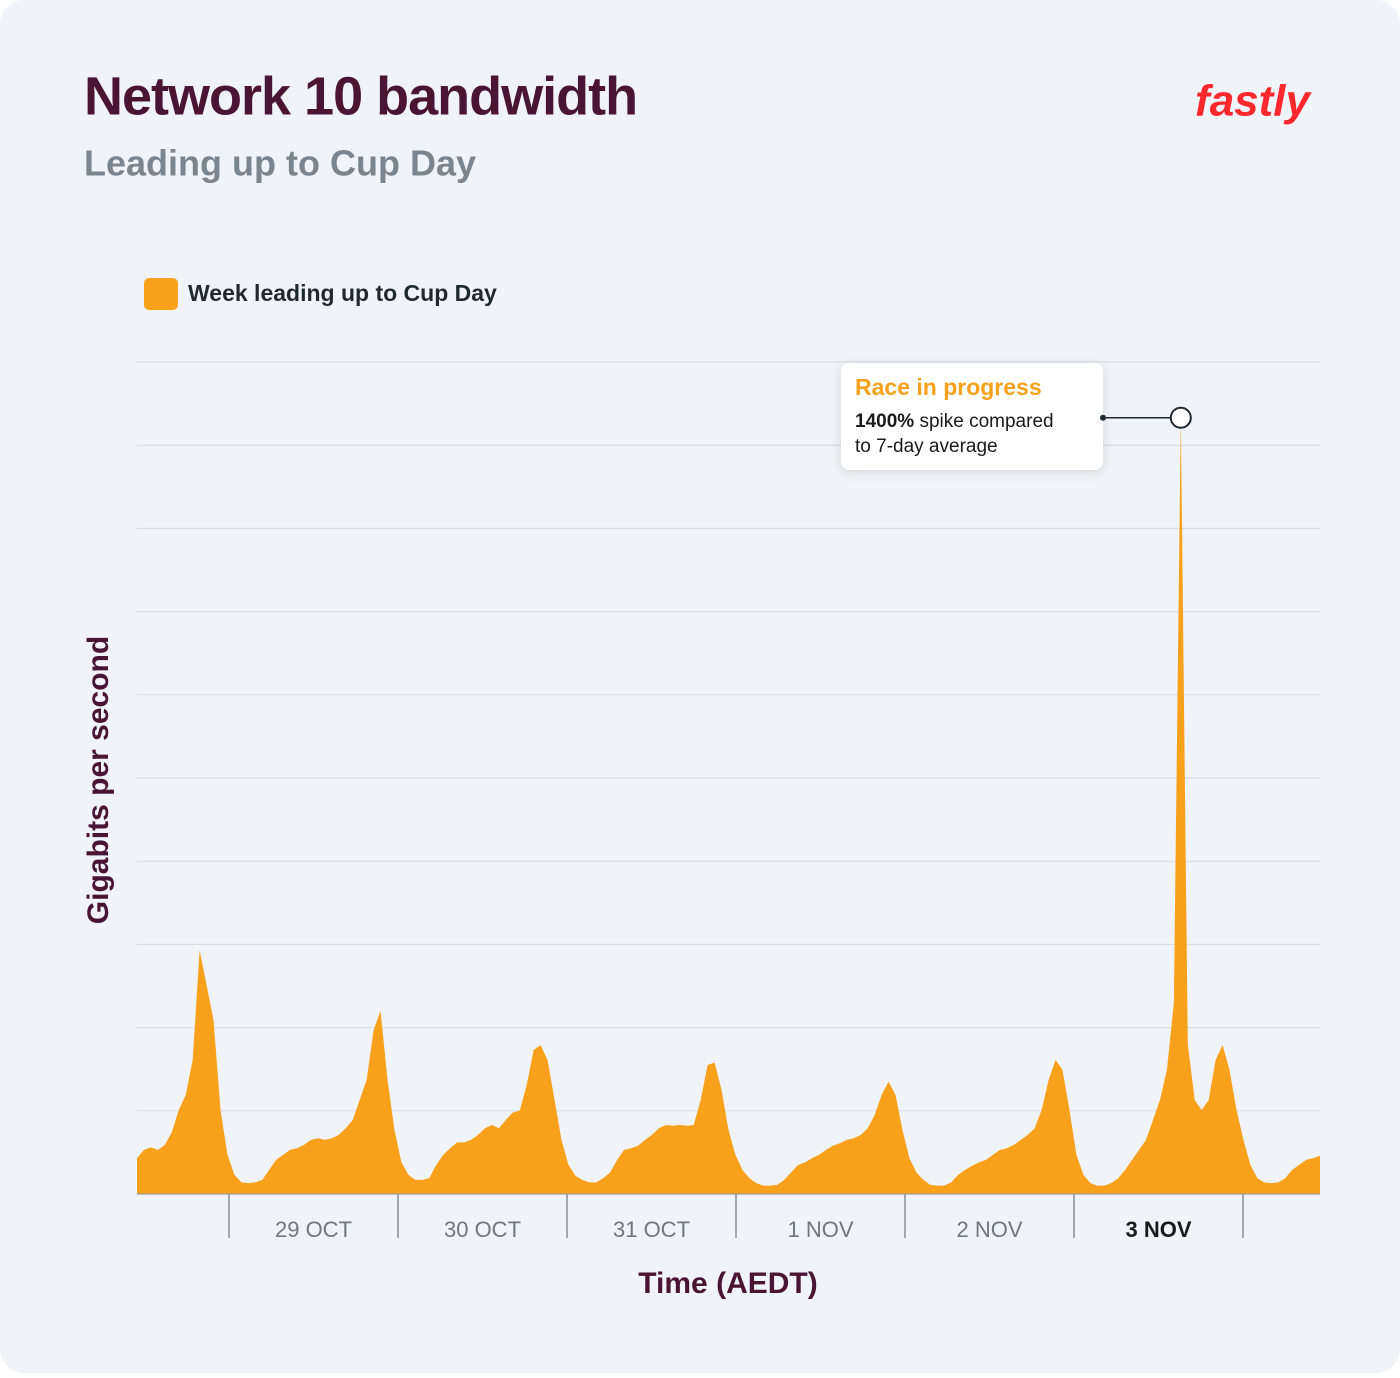 The width and height of the screenshot is (1400, 1378). I want to click on legend-label: Week leading up to Cup Day, so click(342, 293).